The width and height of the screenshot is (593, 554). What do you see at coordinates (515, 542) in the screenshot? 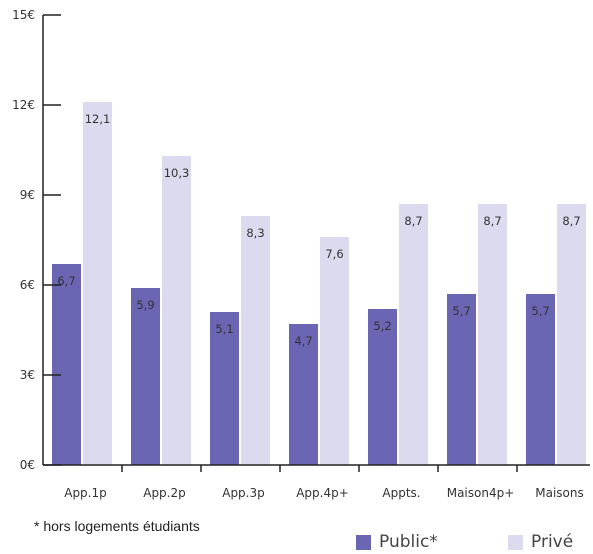
I see `legend-swatch-prive` at bounding box center [515, 542].